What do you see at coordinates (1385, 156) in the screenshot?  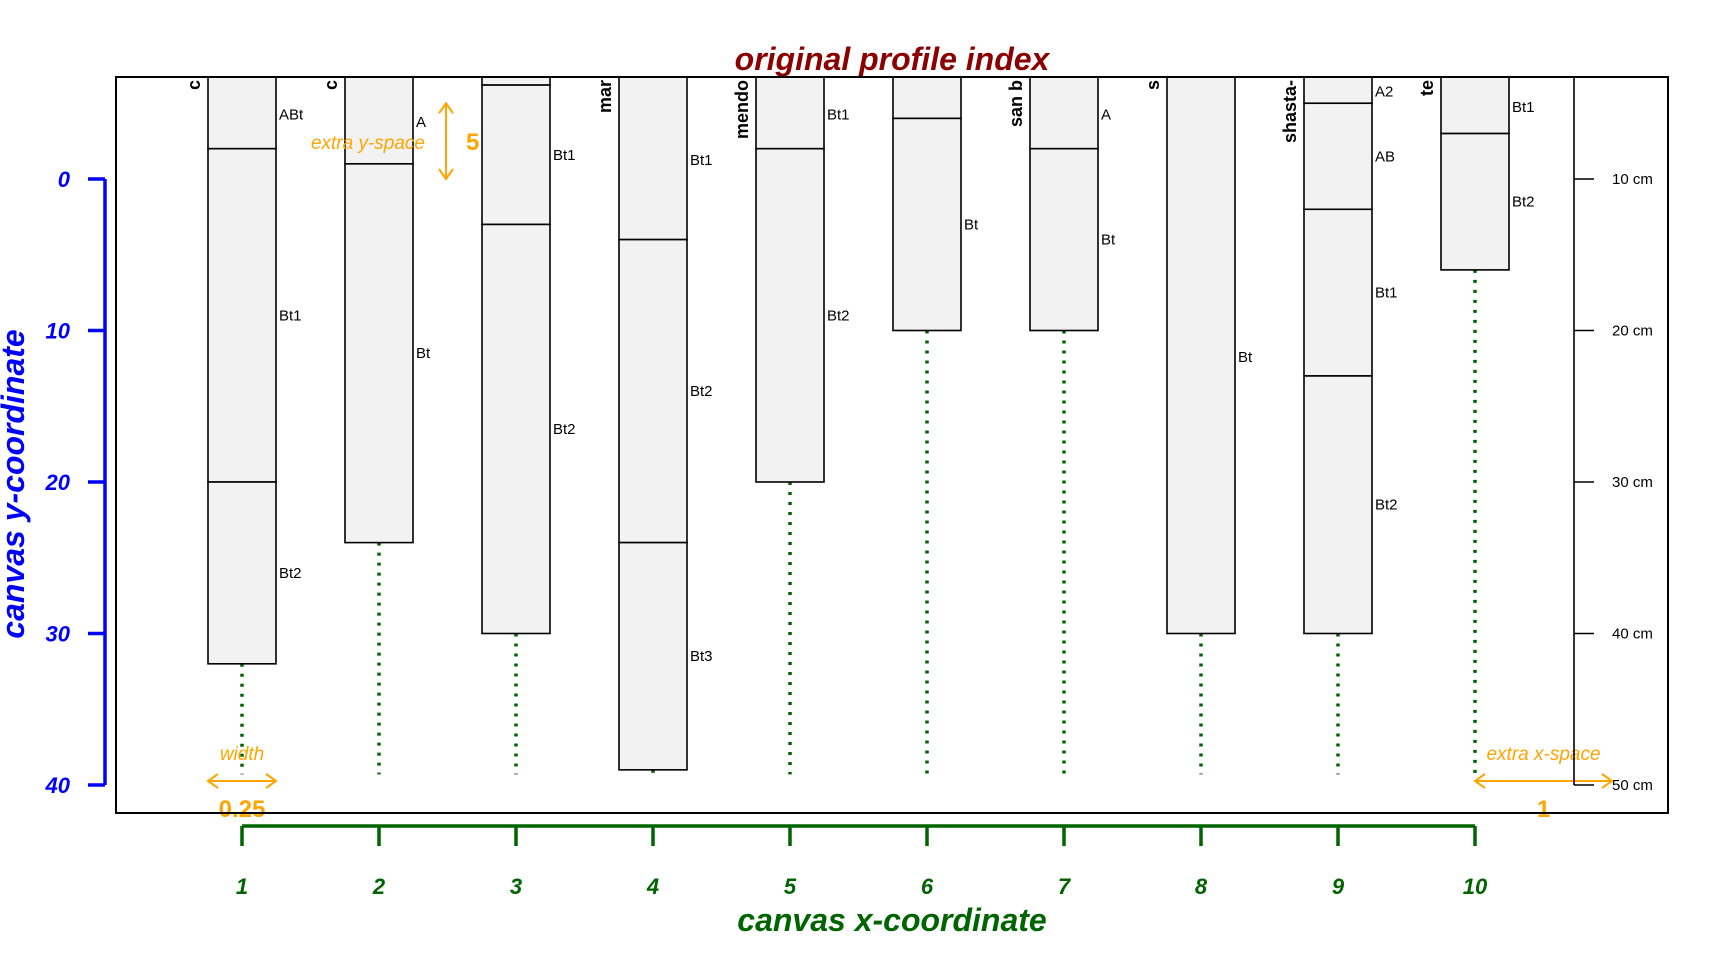 I see `horizon-label: AB` at bounding box center [1385, 156].